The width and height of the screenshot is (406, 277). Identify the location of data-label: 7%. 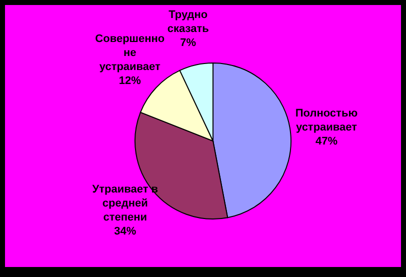
(188, 43).